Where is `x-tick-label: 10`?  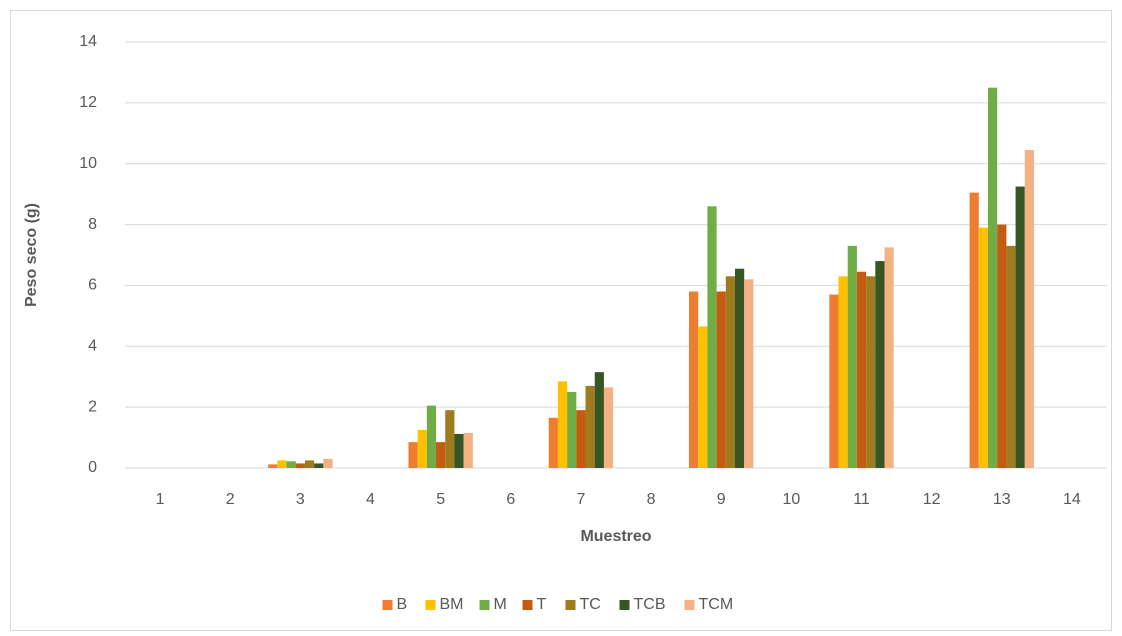
x-tick-label: 10 is located at coordinates (791, 499).